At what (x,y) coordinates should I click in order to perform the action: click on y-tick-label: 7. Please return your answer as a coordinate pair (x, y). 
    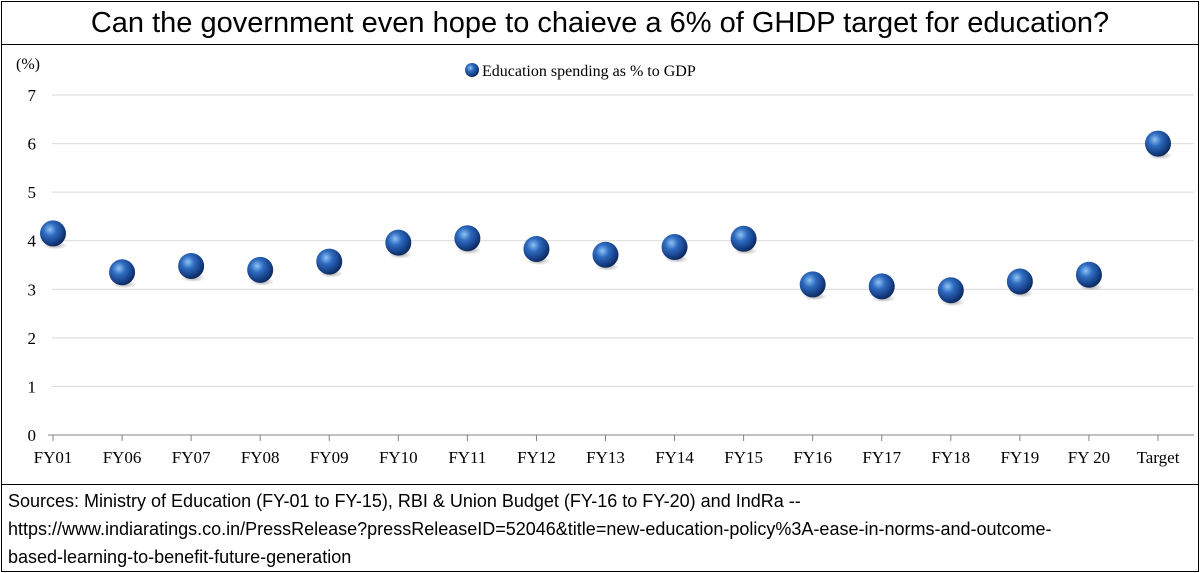
    Looking at the image, I should click on (32, 95).